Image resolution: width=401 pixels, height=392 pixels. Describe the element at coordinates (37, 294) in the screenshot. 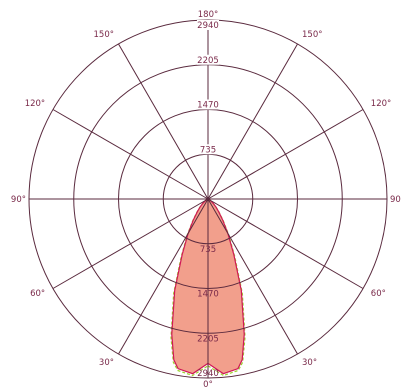

I see `angle-label-neg60: 60°` at that location.